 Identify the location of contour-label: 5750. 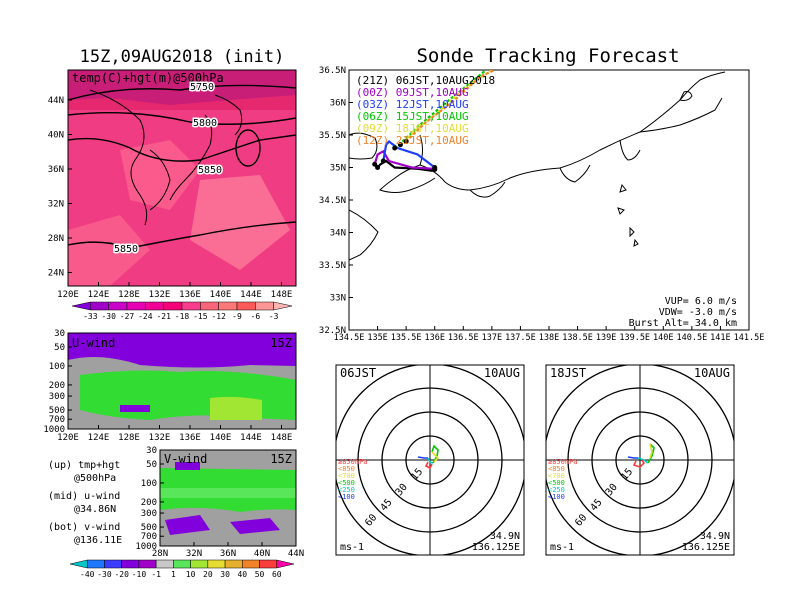
(202, 87).